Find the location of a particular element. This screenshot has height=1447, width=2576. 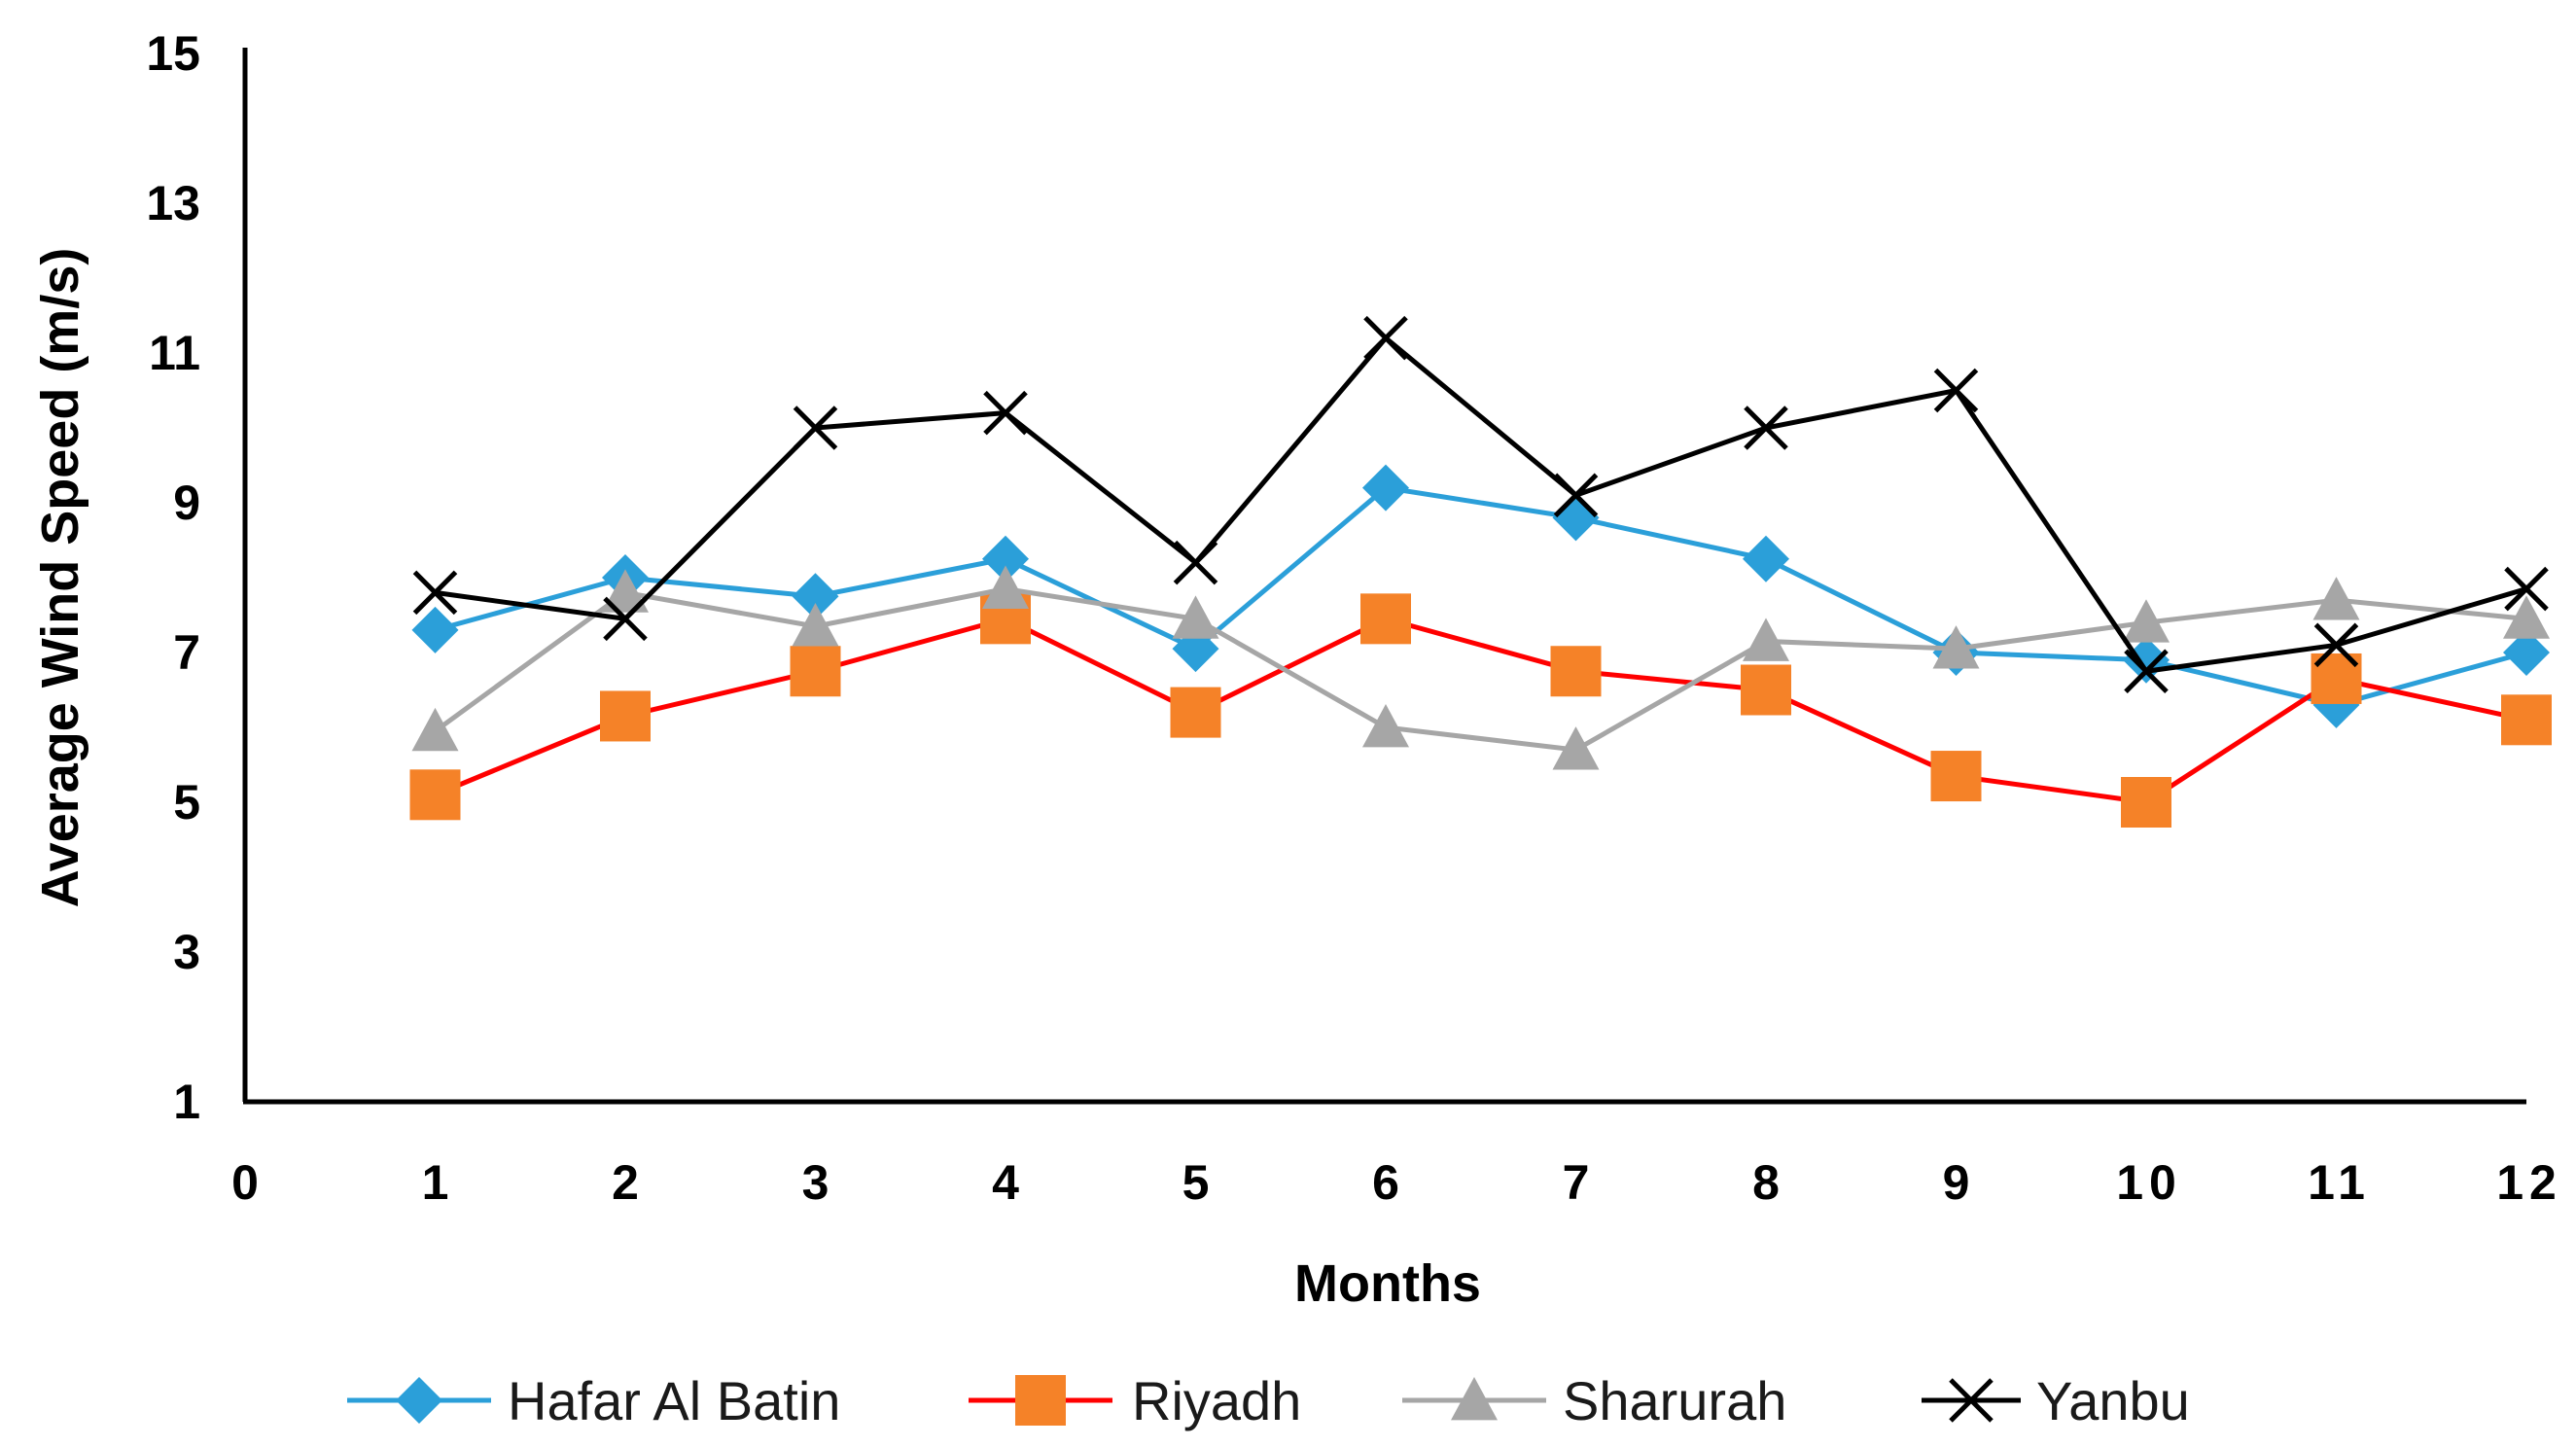

legend-item-hafar-al-batin: Hafar Al Batin is located at coordinates (593, 1400).